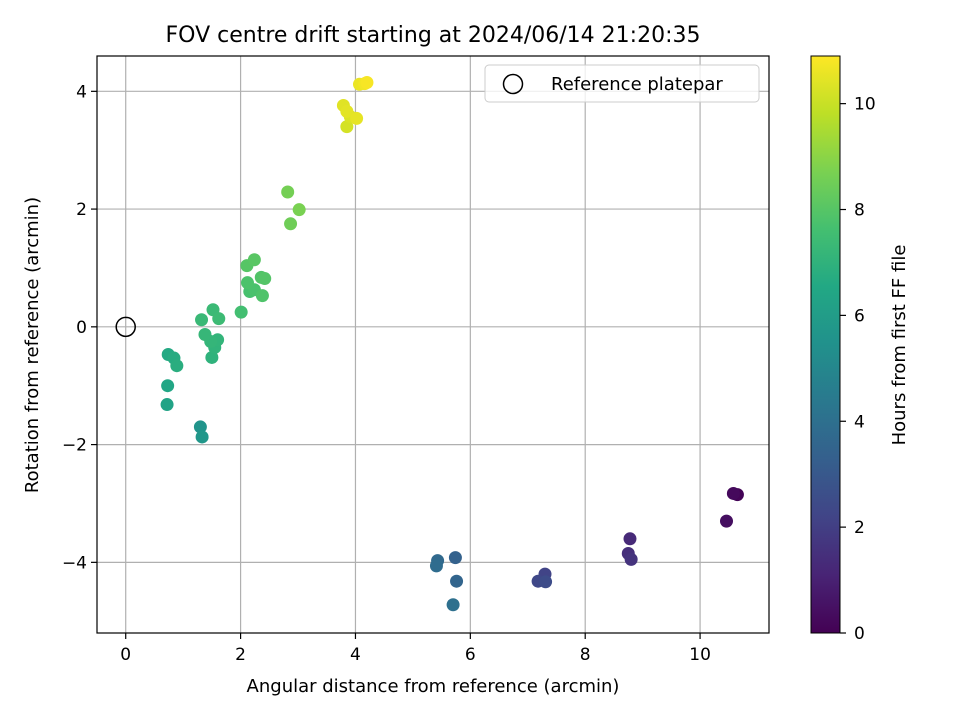  Describe the element at coordinates (637, 84) in the screenshot. I see `legend-label: Reference platepar` at that location.